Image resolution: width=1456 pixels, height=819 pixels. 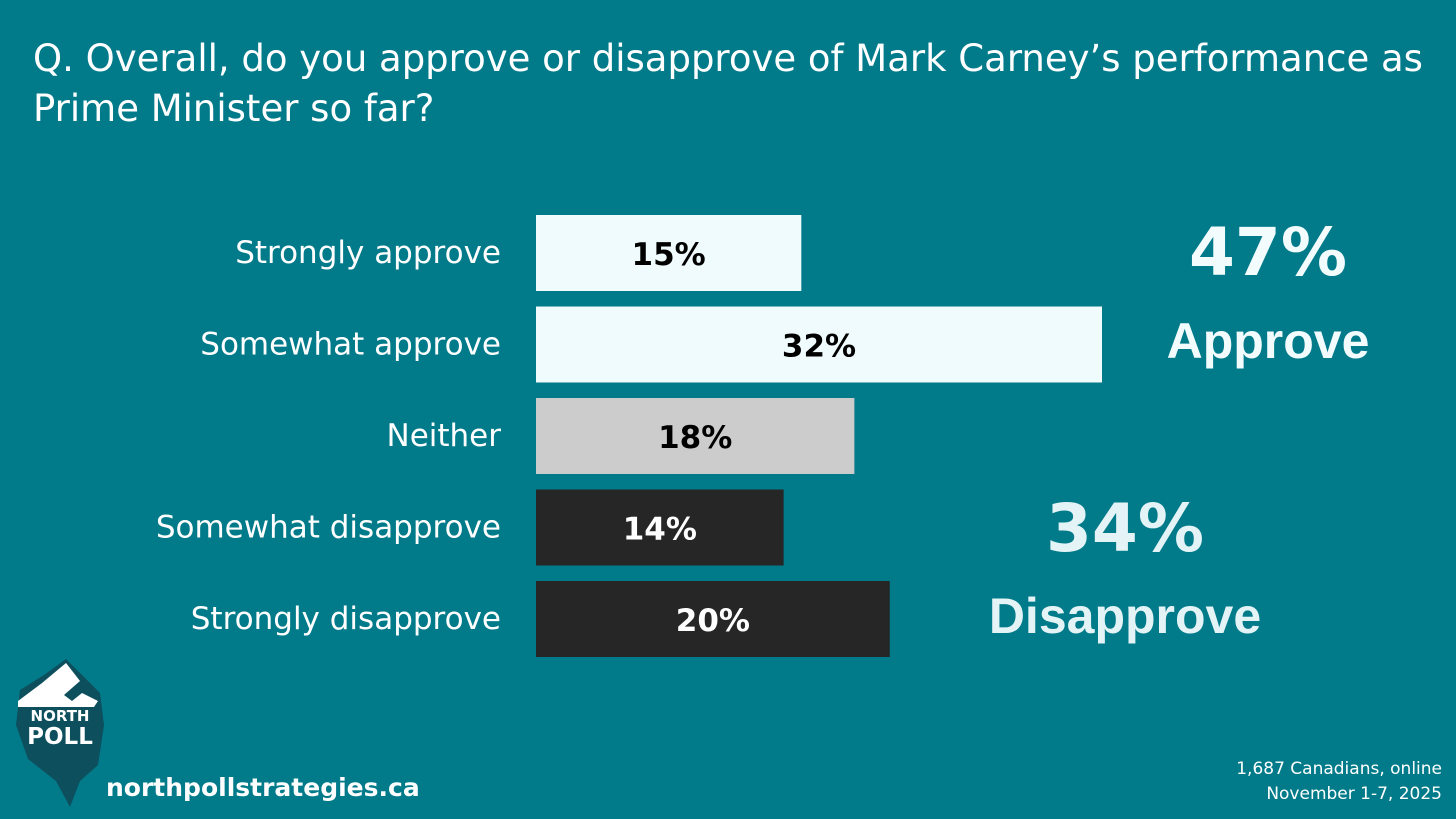 I want to click on website-url: northpollstrategies.ca, so click(x=263, y=787).